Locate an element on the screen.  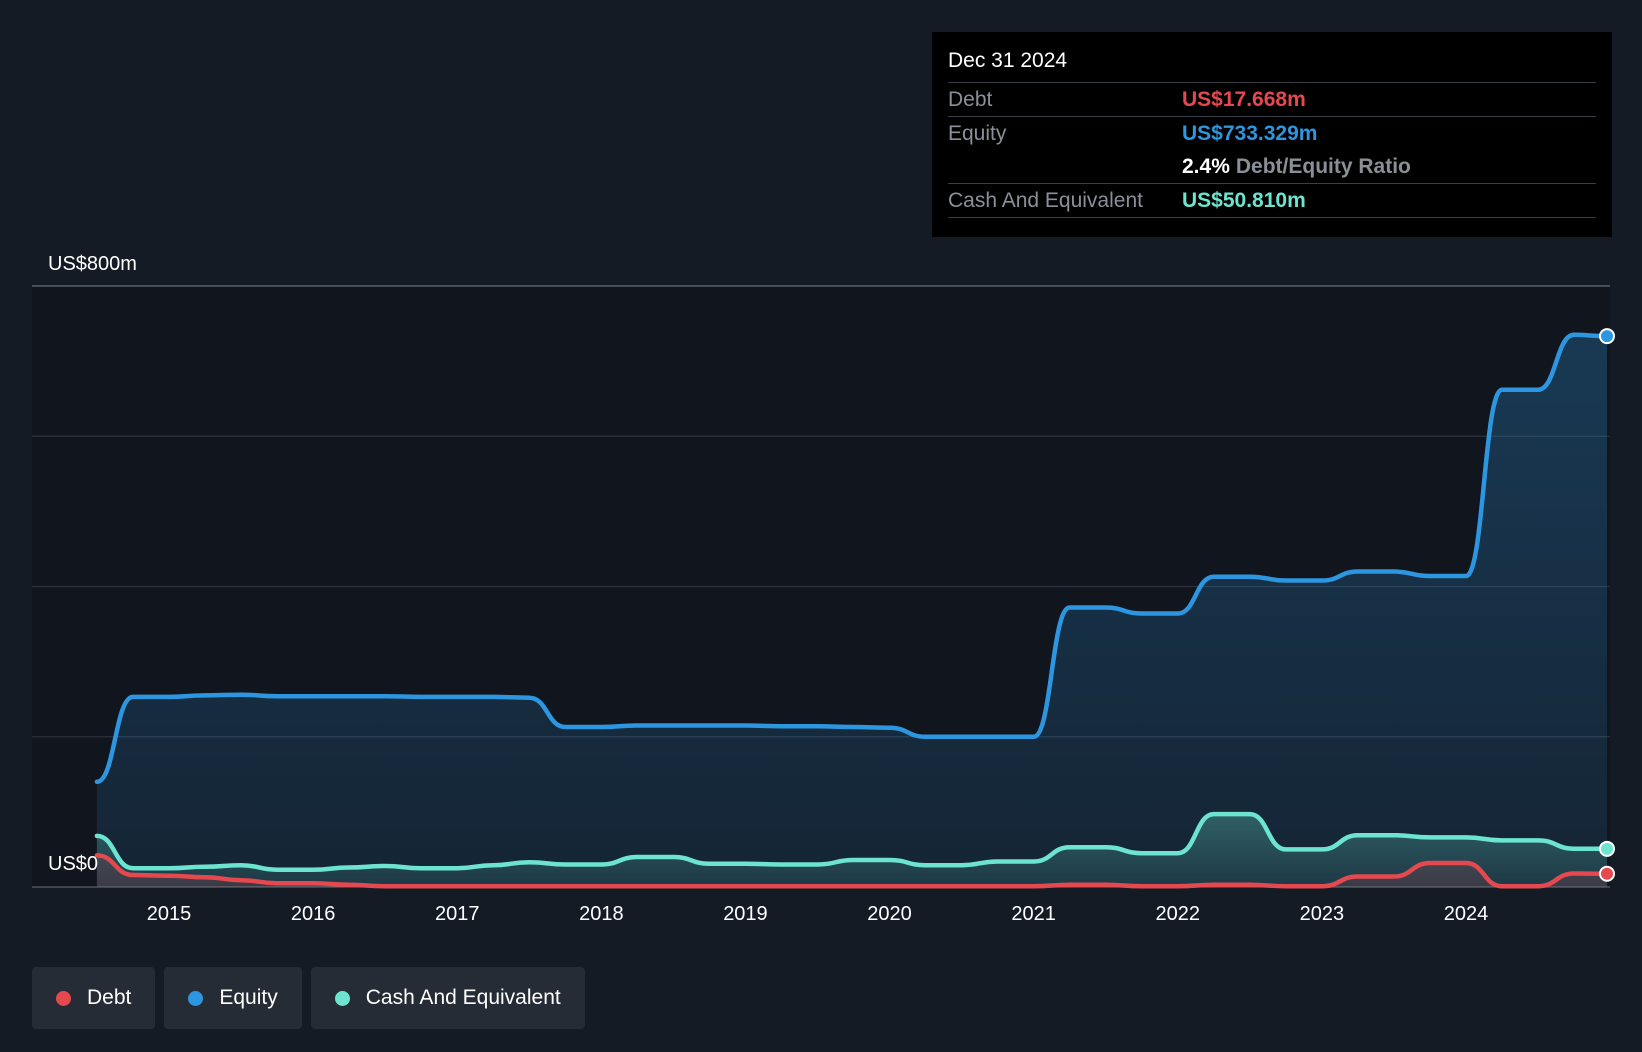
tooltip-ratio-row: 2.4% Debt/Equity Ratio is located at coordinates (1272, 166).